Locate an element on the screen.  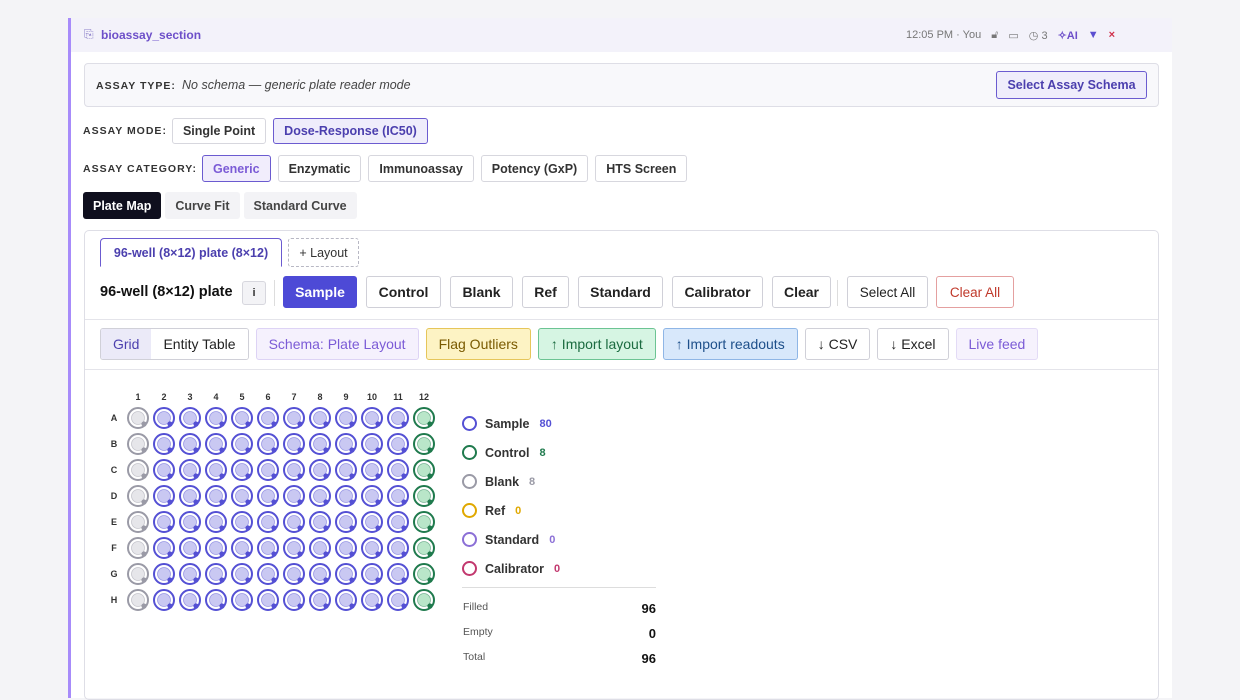
well-type-button: Ref is located at coordinates (545, 292).